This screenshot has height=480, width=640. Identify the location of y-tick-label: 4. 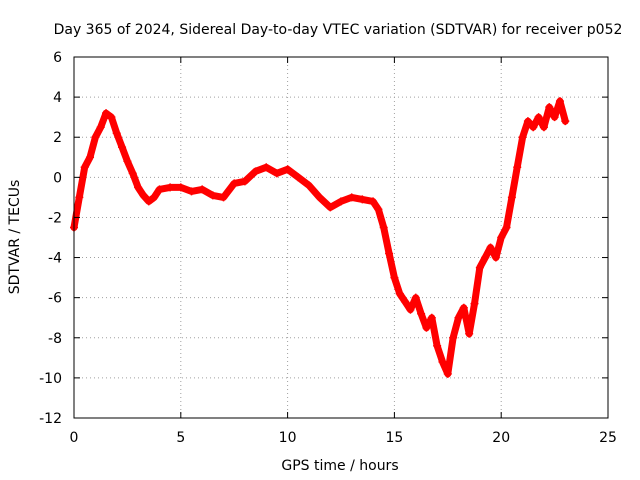
(57, 98).